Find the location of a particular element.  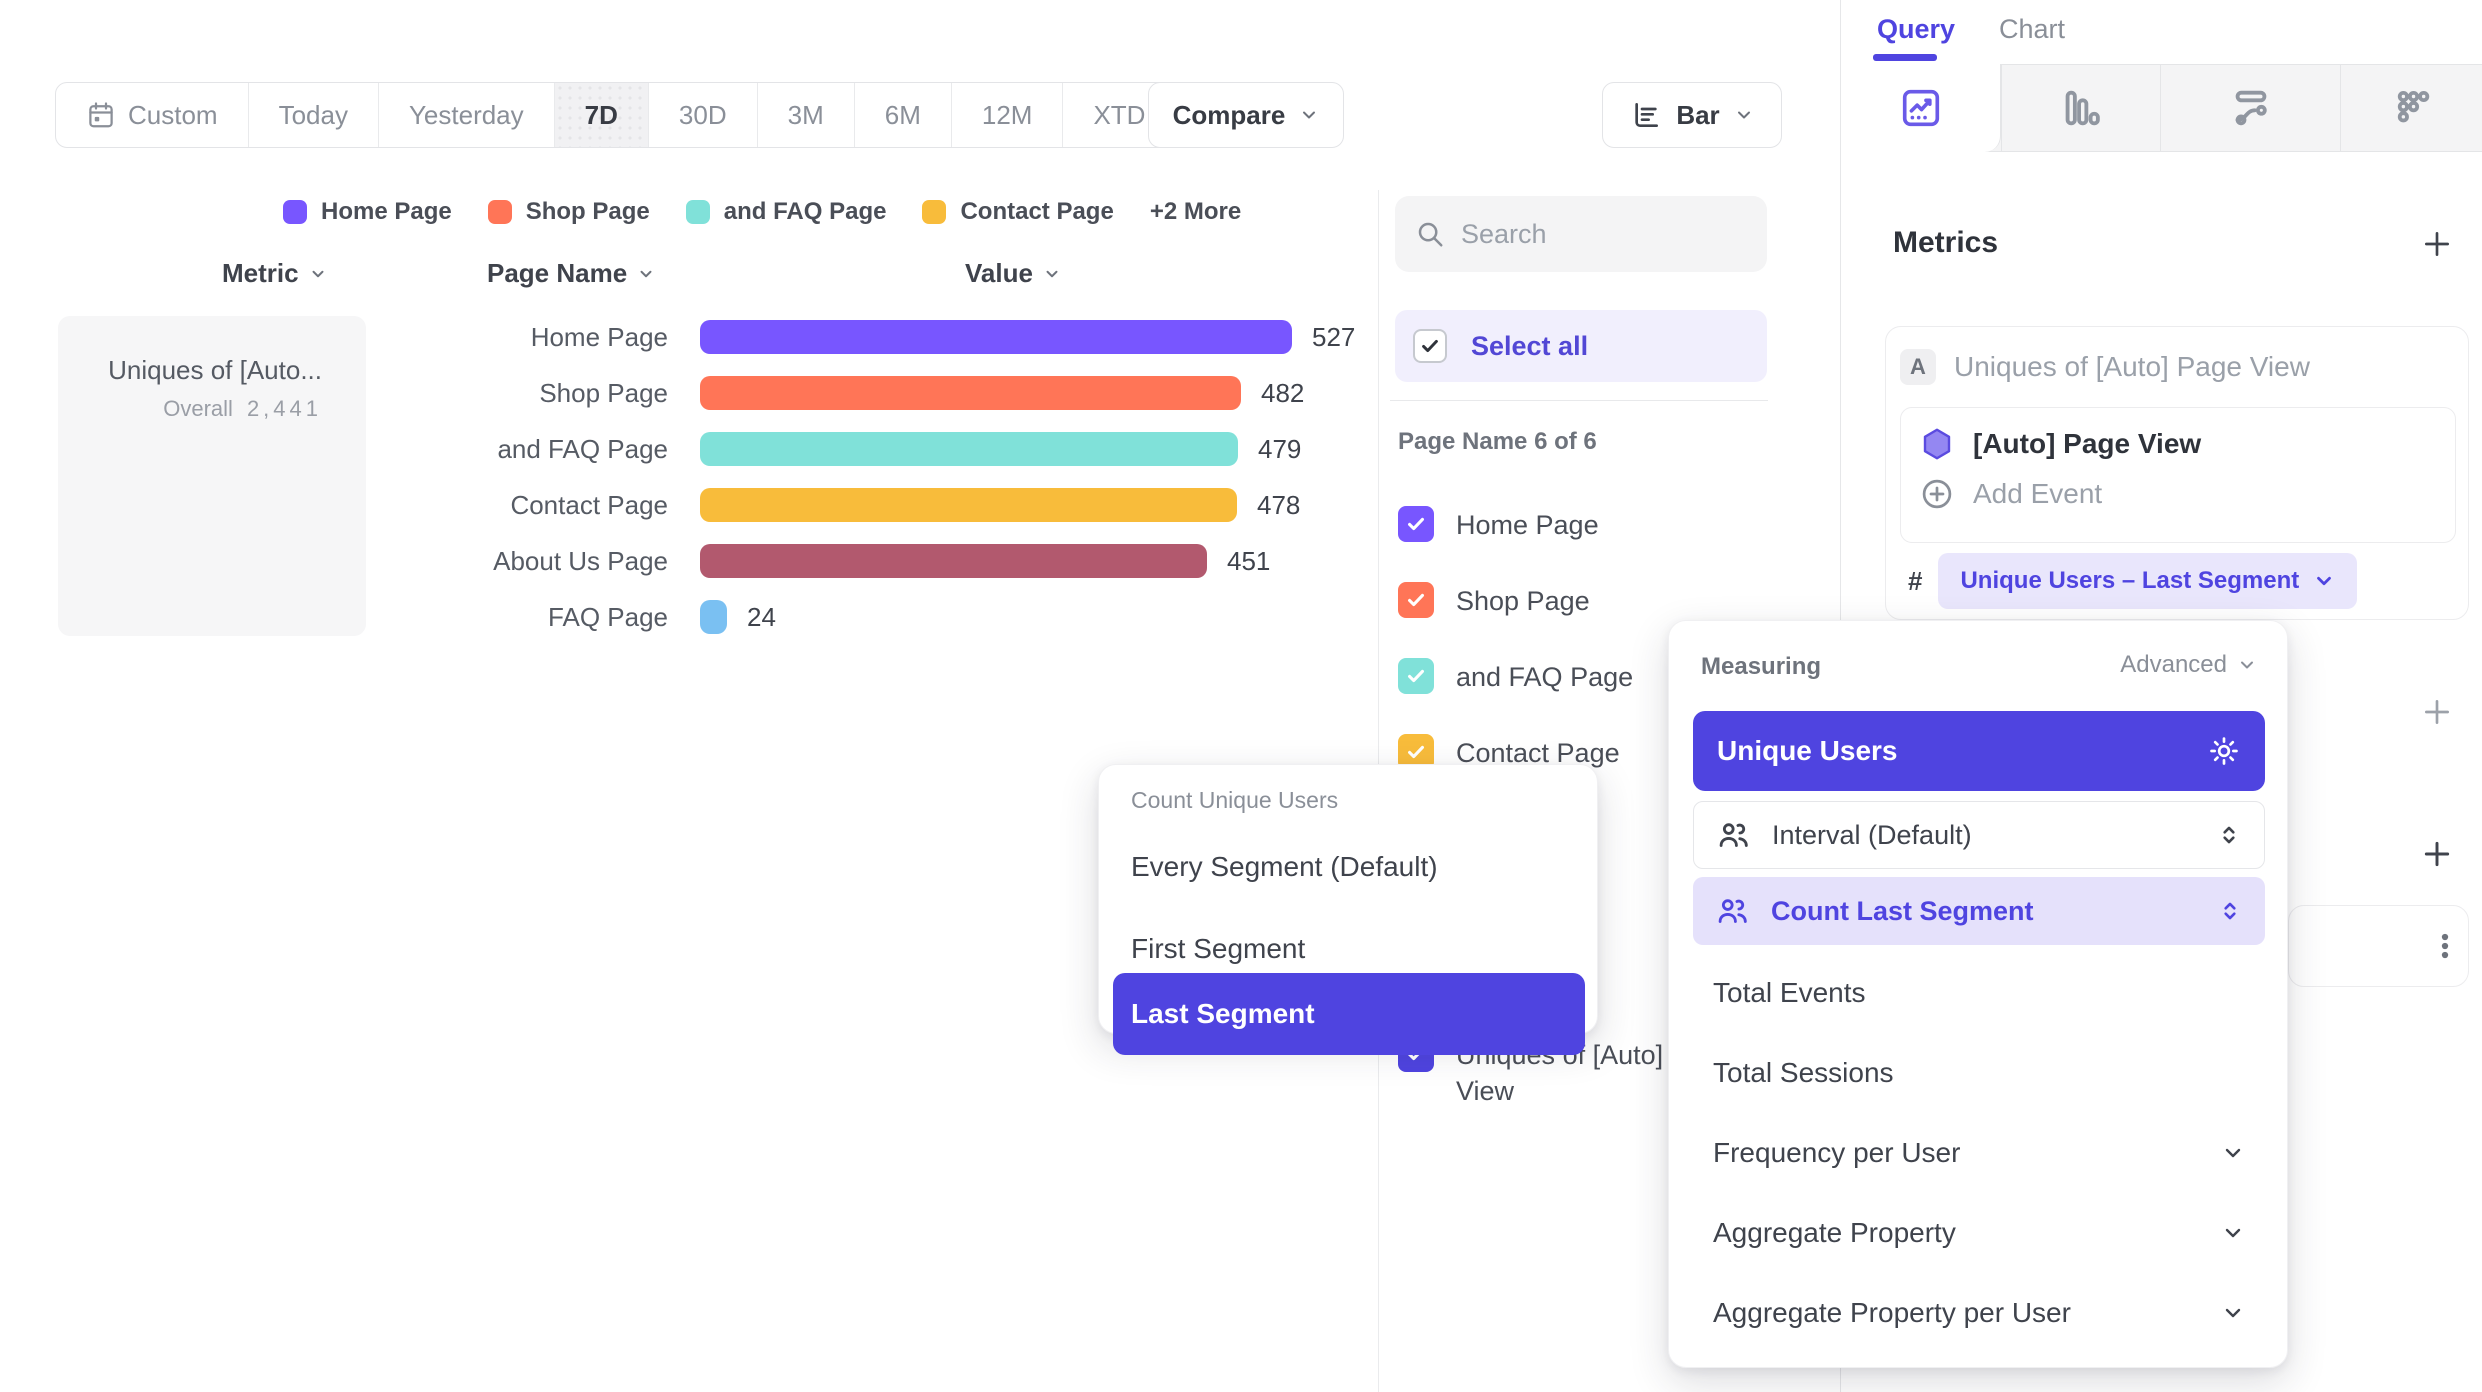

column-header-metric: Metric is located at coordinates (274, 273).